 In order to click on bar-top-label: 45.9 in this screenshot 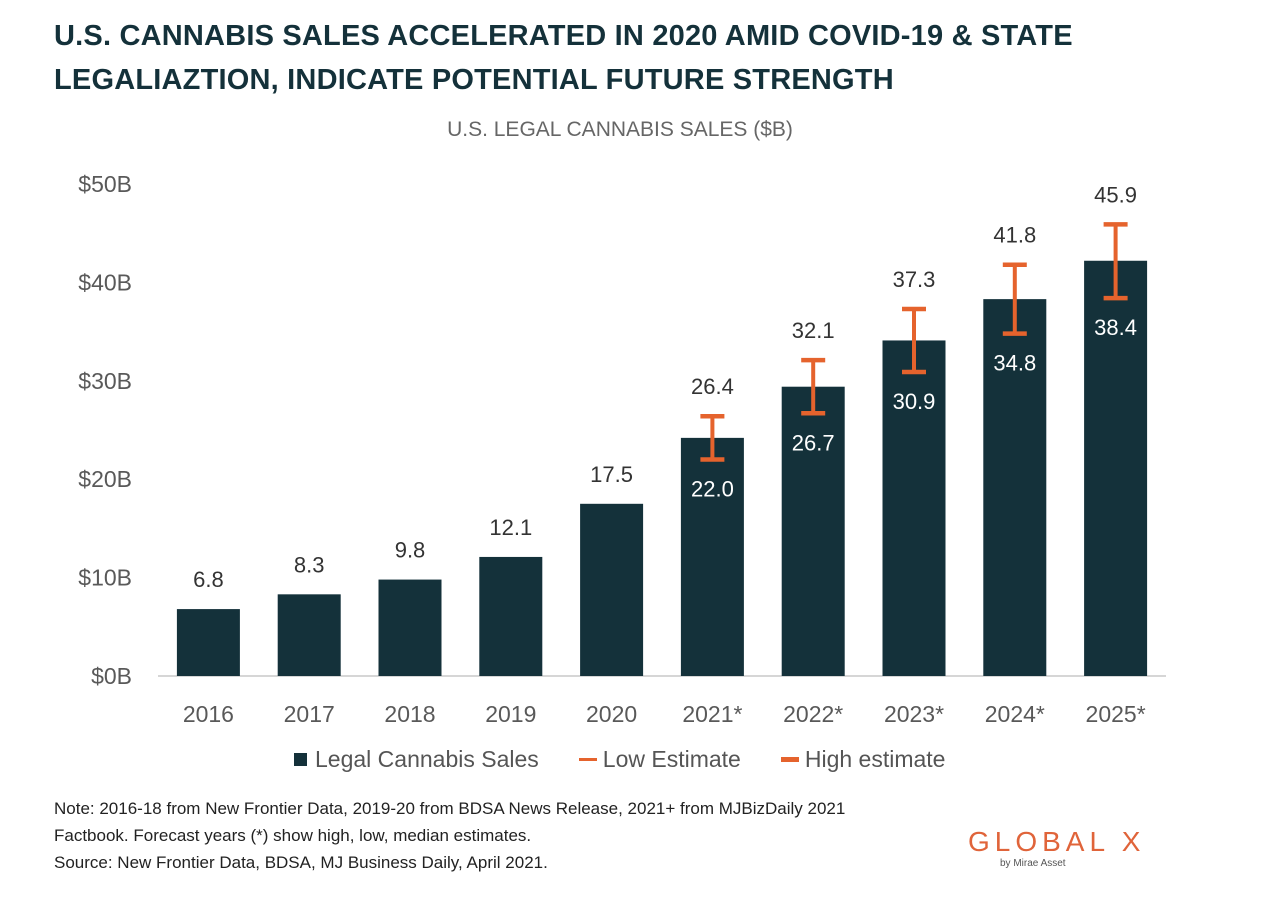, I will do `click(1115, 194)`.